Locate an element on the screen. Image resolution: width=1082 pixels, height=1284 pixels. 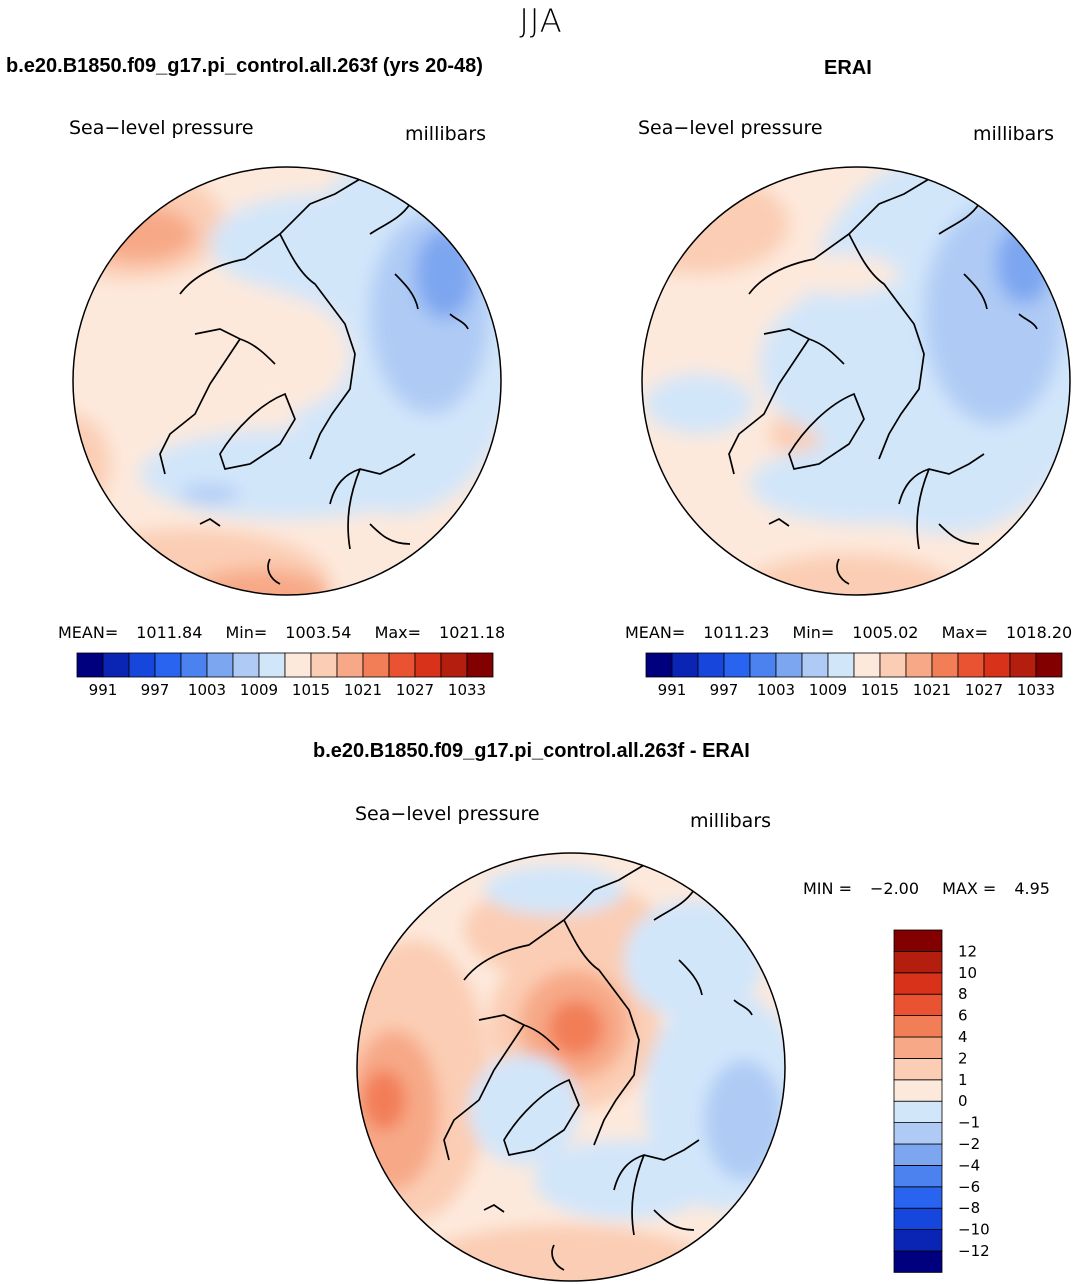
panel1-colorbar-tick-label: 1027 is located at coordinates (415, 690).